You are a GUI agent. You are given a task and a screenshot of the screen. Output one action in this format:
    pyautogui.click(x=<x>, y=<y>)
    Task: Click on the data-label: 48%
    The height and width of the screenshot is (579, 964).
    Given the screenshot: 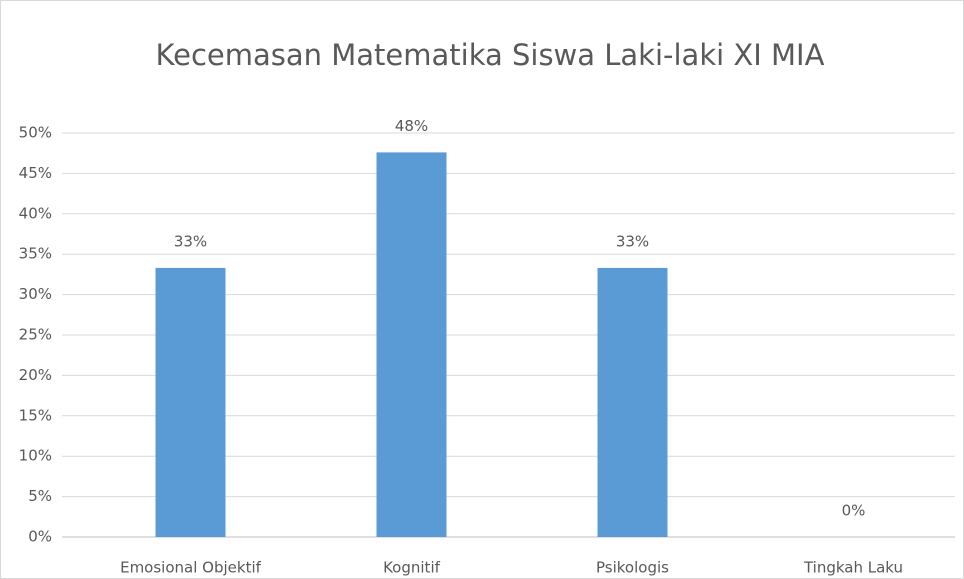 What is the action you would take?
    pyautogui.click(x=411, y=126)
    